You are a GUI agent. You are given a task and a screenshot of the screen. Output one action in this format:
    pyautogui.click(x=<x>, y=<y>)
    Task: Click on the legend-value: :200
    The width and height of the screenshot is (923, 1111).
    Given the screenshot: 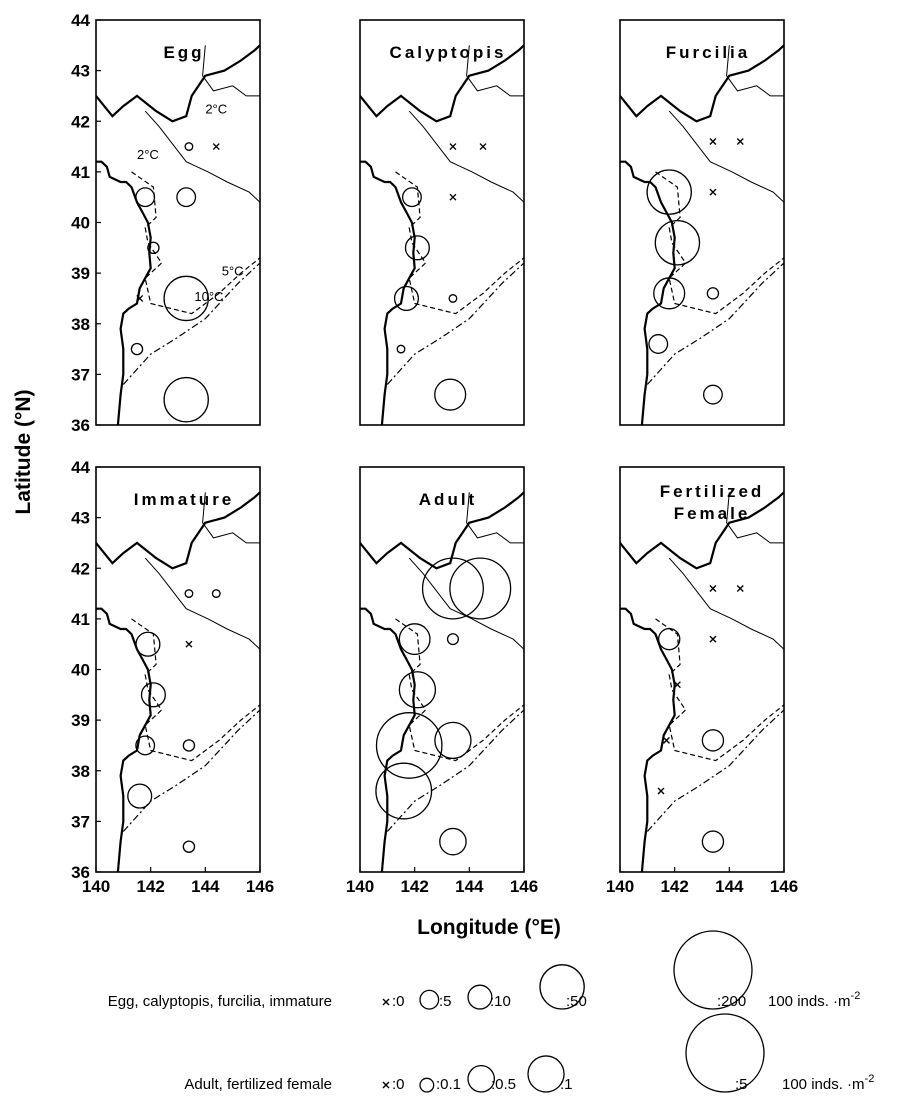 What is the action you would take?
    pyautogui.click(x=731, y=1001)
    